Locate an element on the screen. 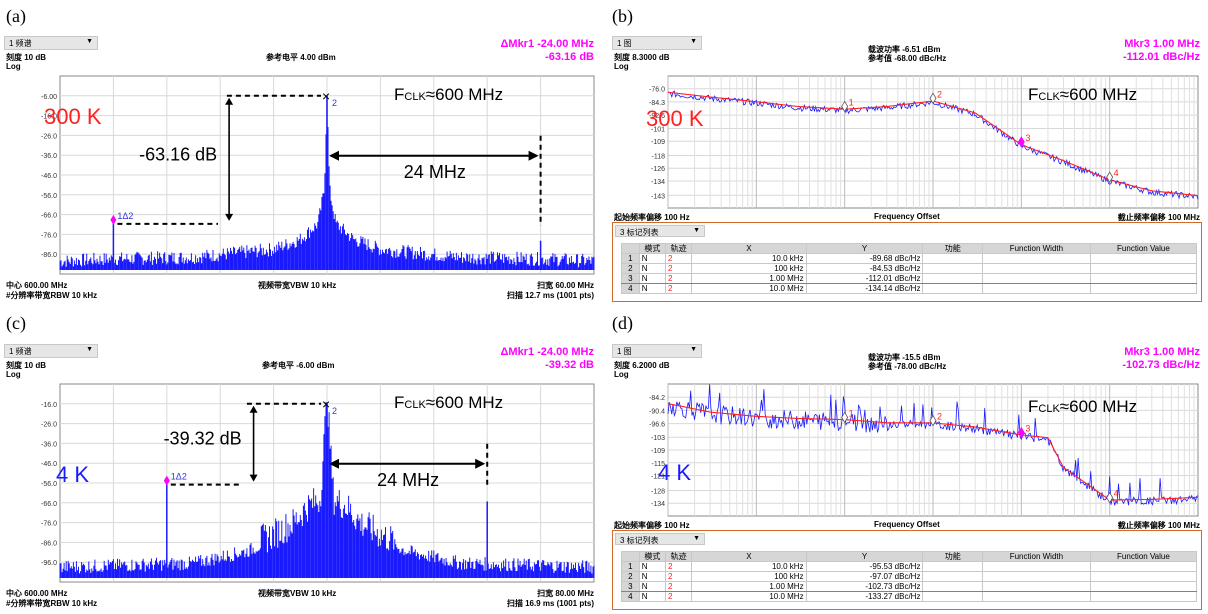 The width and height of the screenshot is (1208, 614). delta-marker-label: 1Δ2 is located at coordinates (179, 477).